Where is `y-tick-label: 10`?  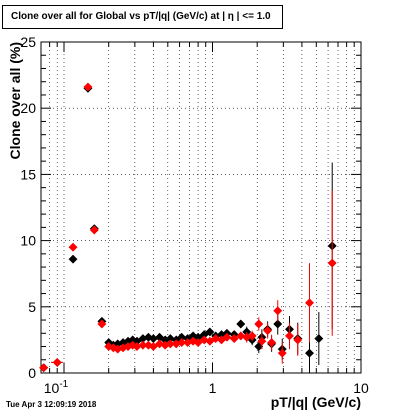
y-tick-label: 10 is located at coordinates (28, 241).